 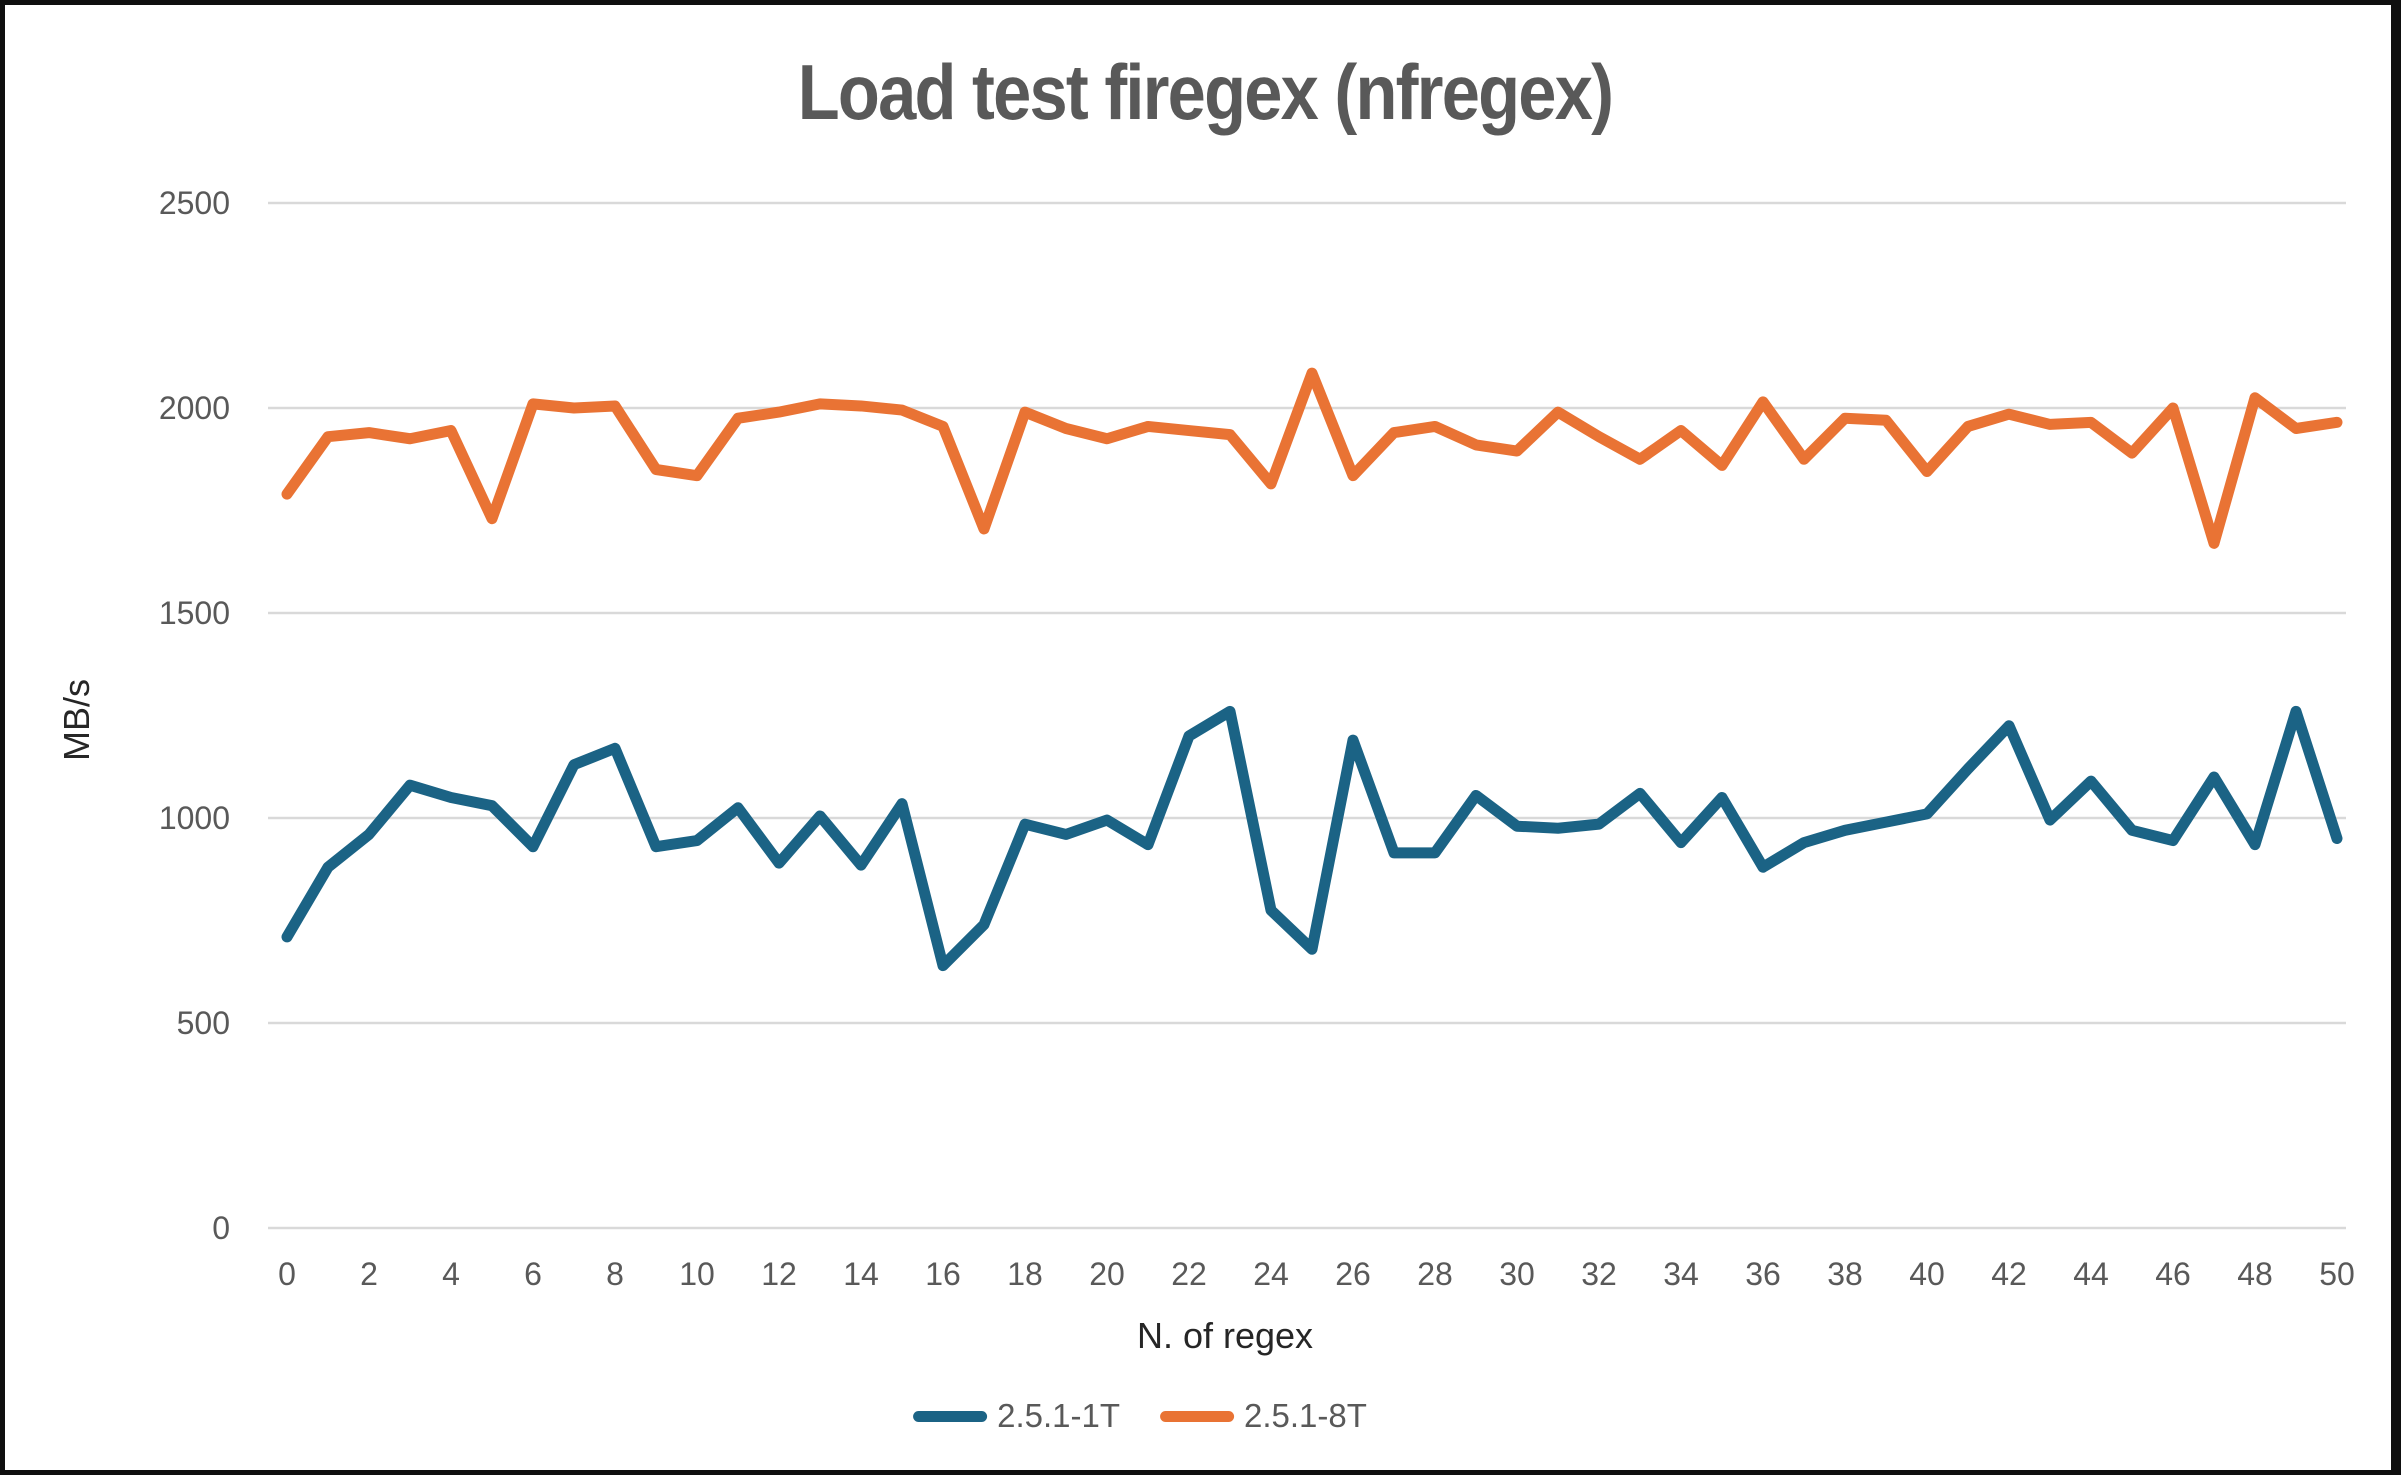 I want to click on series-line-2.5.1-8T, so click(x=1312, y=458).